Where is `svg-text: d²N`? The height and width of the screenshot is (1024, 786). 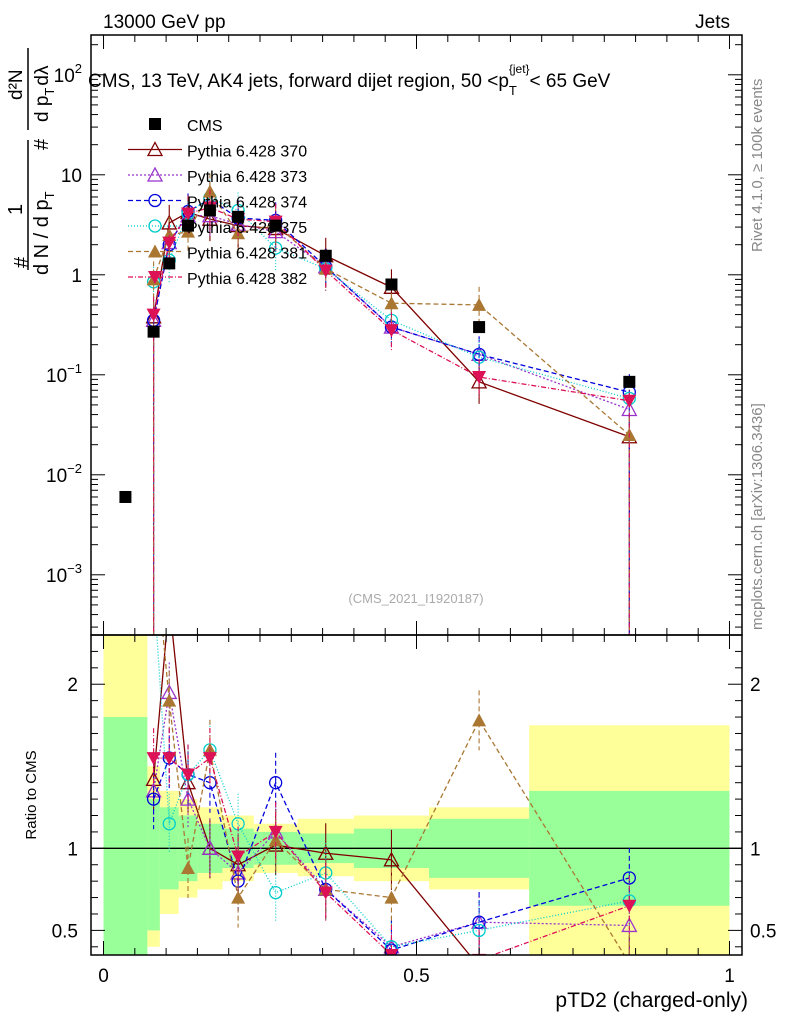 svg-text: d²N is located at coordinates (16, 84).